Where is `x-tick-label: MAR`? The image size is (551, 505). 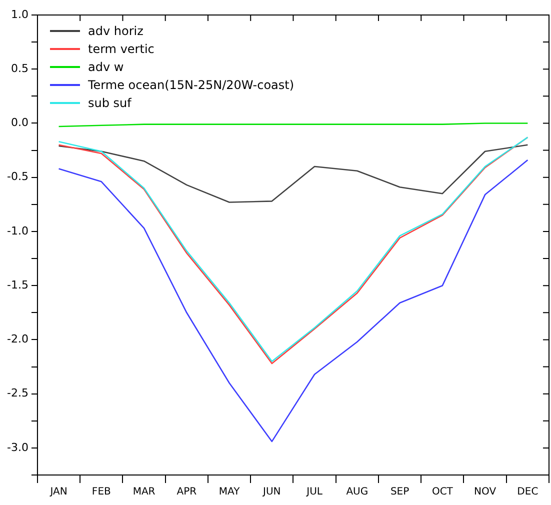
x-tick-label: MAR is located at coordinates (144, 492).